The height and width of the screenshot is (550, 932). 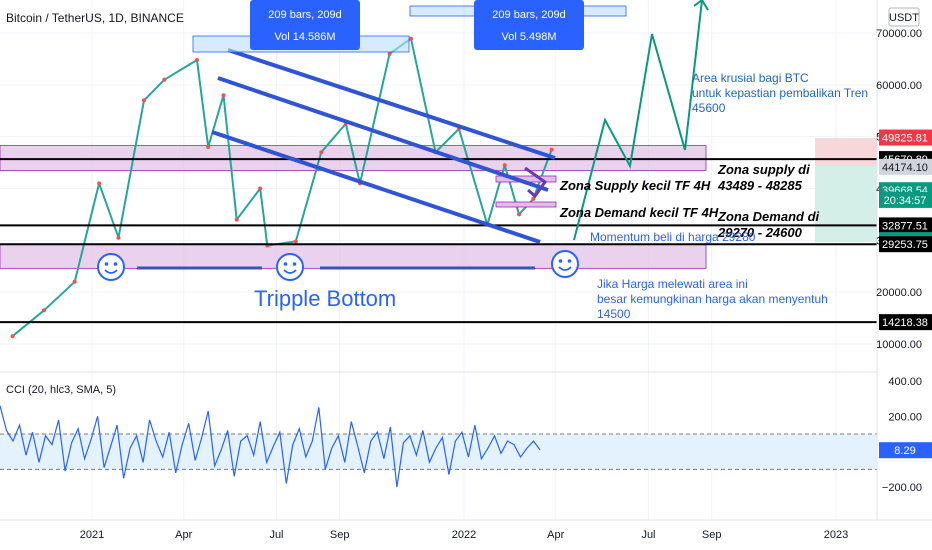 I want to click on time-tick-label: 2023, so click(x=836, y=535).